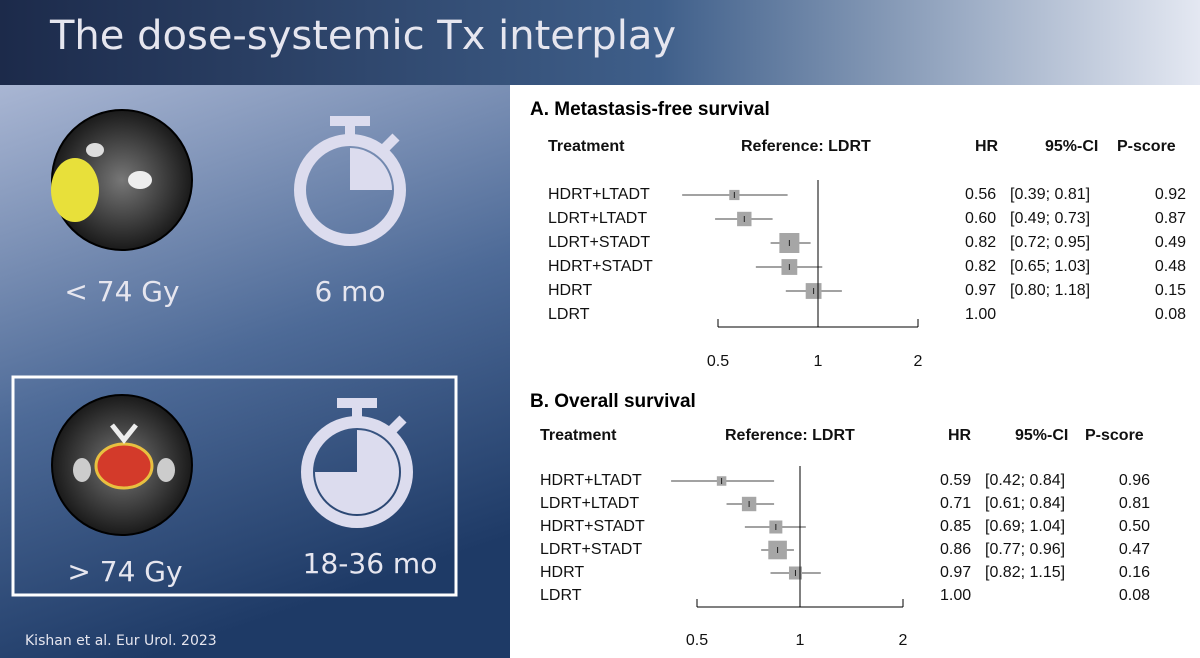 The width and height of the screenshot is (1200, 658). What do you see at coordinates (650, 109) in the screenshot?
I see `chart-title: A. Metastasis-free survival` at bounding box center [650, 109].